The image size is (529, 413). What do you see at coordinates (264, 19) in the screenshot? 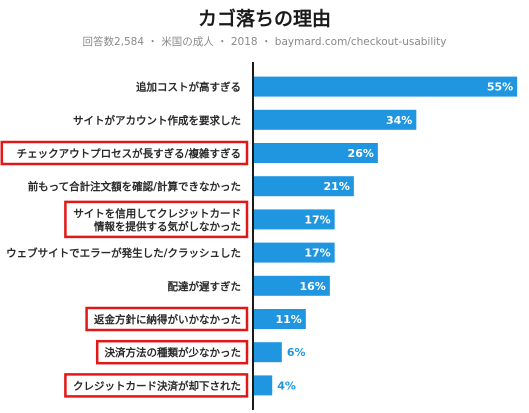
I see `chart-title: カゴ落ちの理由` at bounding box center [264, 19].